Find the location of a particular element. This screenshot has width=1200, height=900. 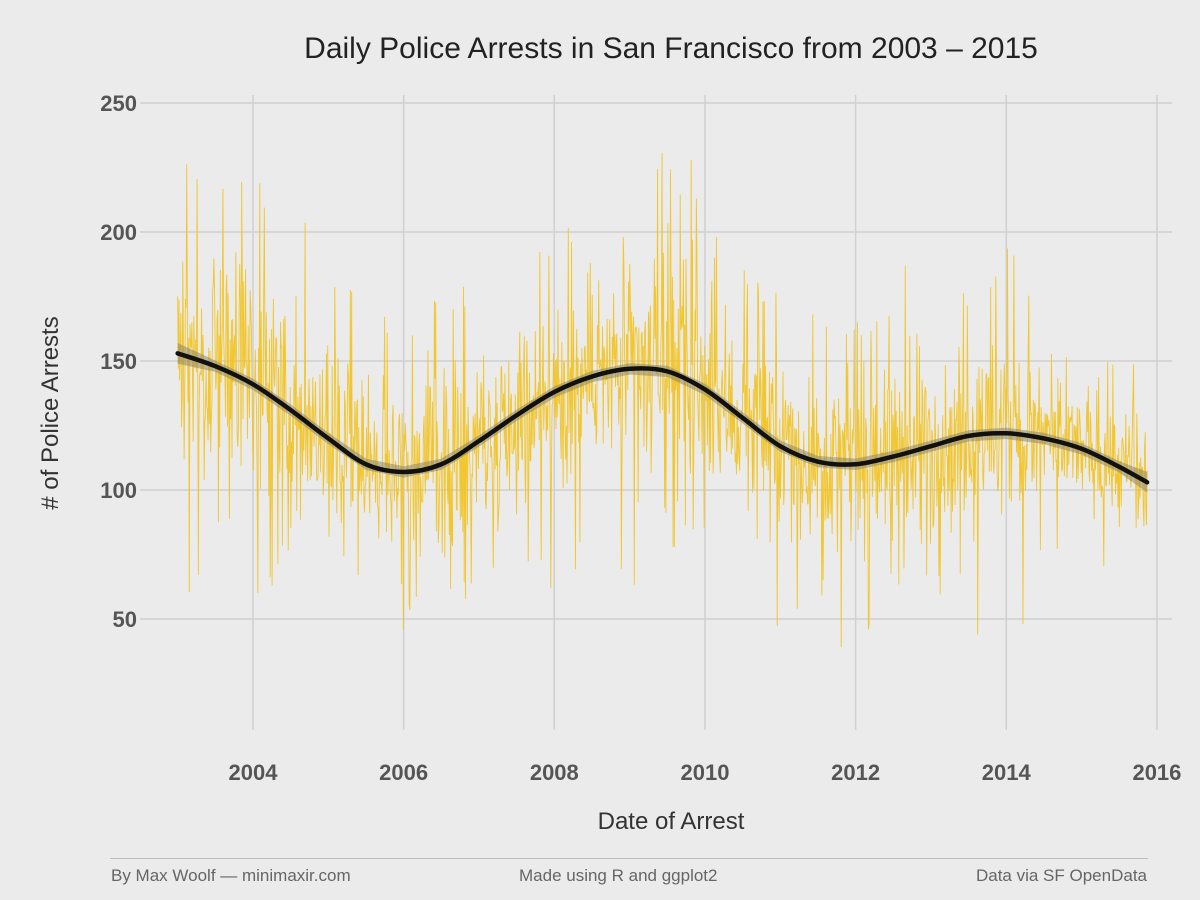

y-tick-label: 50 is located at coordinates (125, 619).